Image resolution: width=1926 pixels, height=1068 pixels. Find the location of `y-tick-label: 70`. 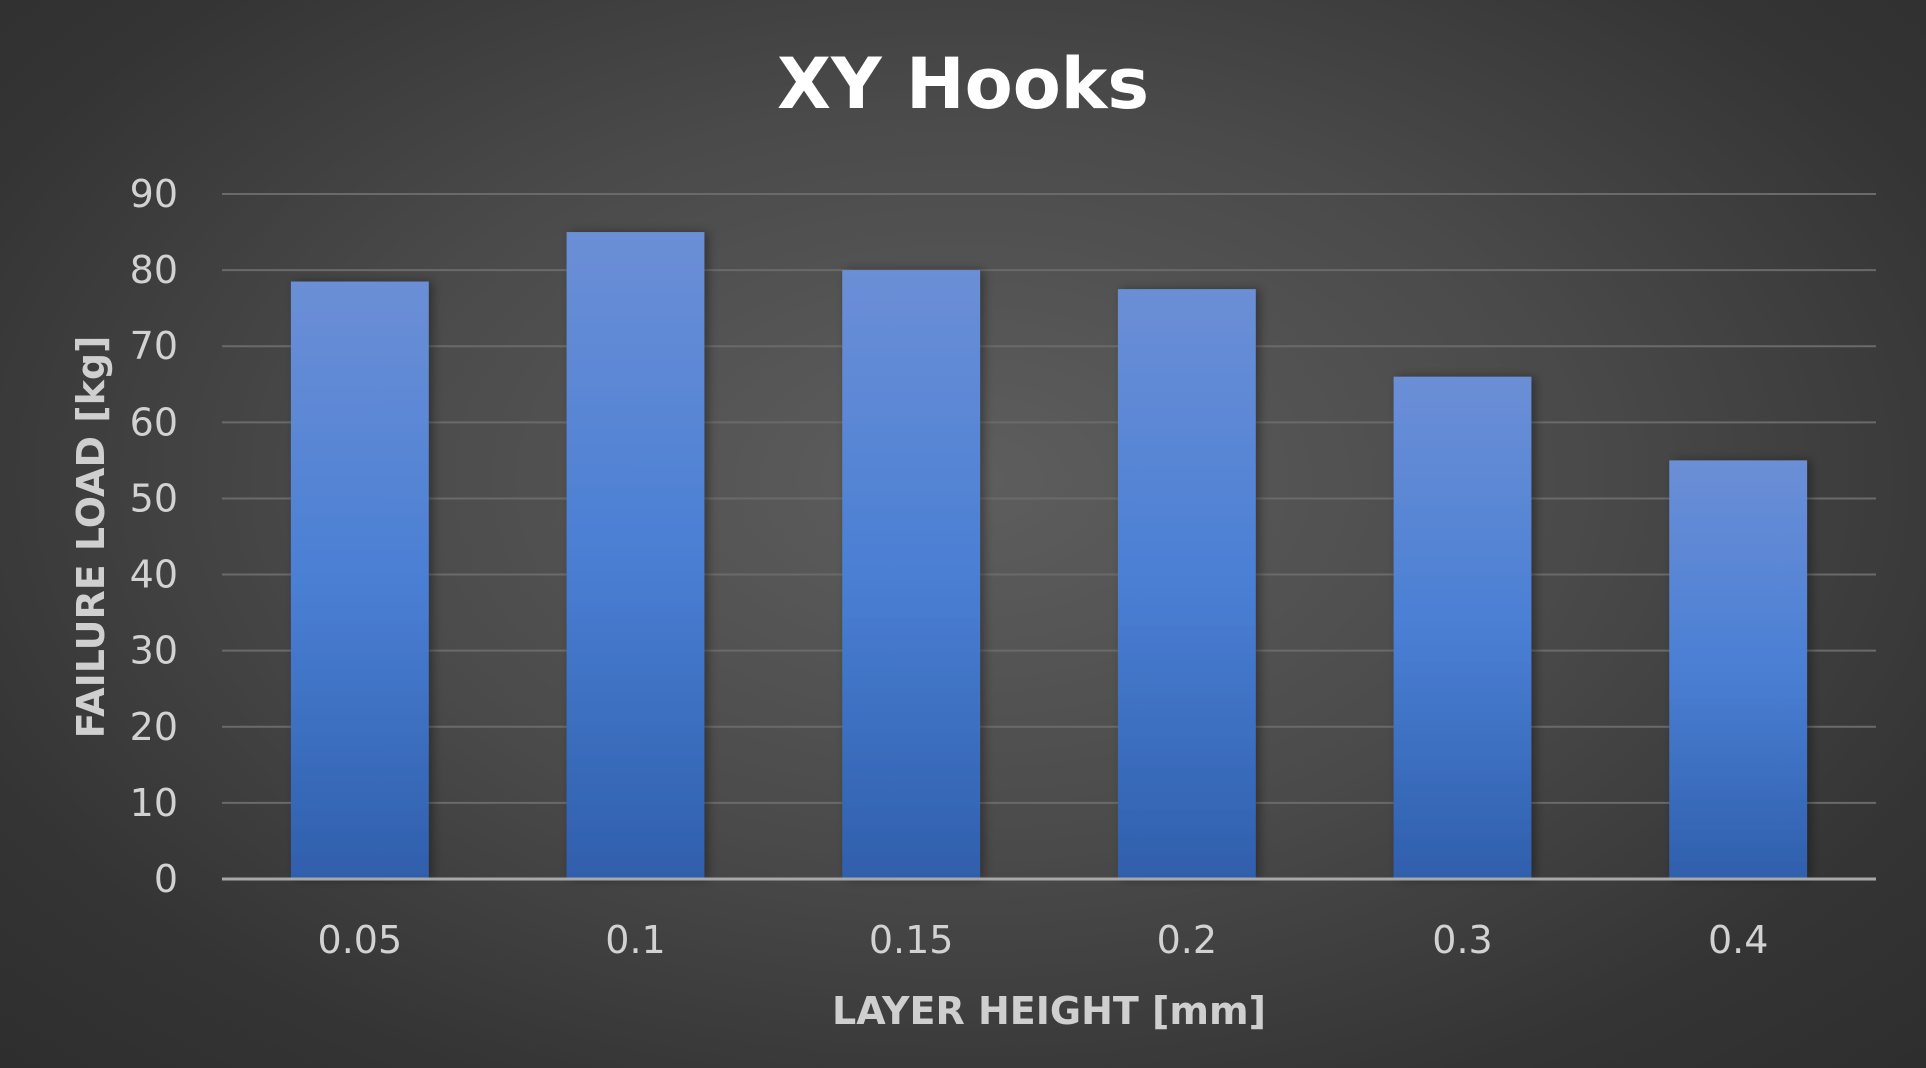

y-tick-label: 70 is located at coordinates (154, 346).